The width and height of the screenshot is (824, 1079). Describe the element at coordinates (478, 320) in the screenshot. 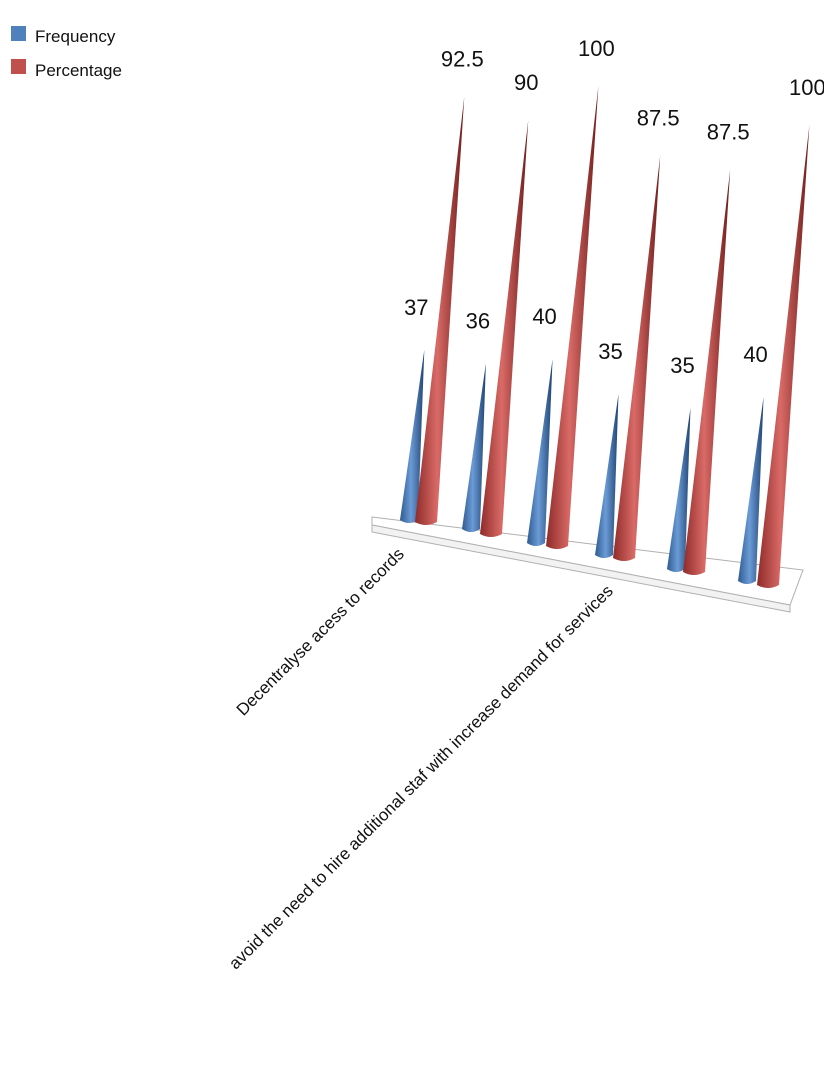

I see `value-label-frequency-2: 36` at that location.